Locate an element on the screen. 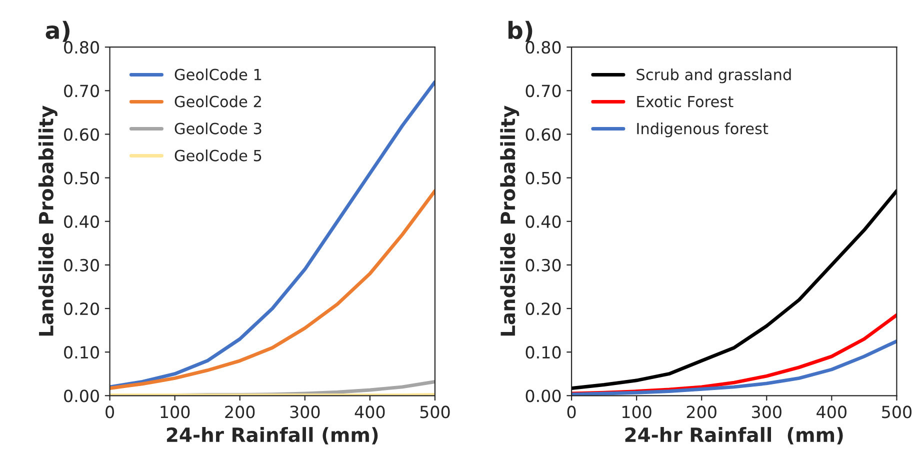  chart-title: b) is located at coordinates (520, 31).